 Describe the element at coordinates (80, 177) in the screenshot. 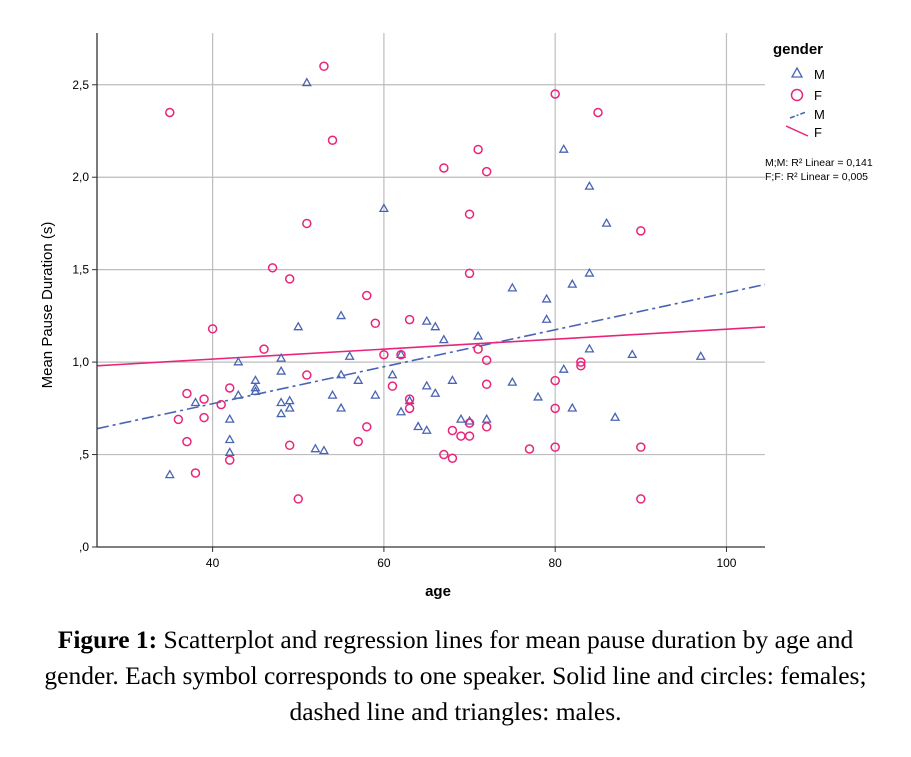

I see `y-tick-label: 2,0` at that location.